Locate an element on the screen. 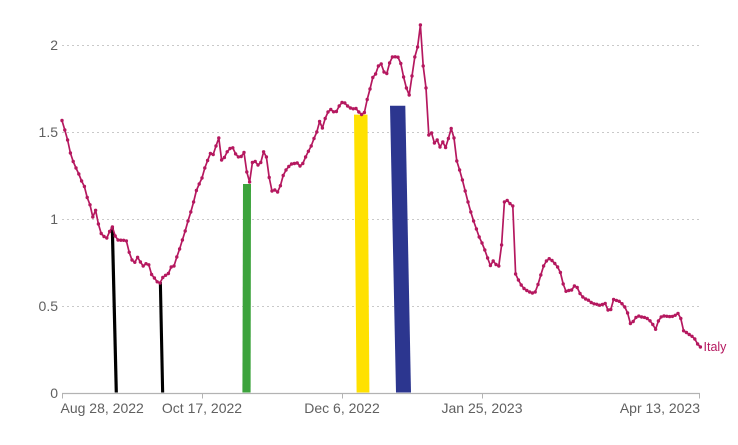 The width and height of the screenshot is (738, 445). svg-text: 2 is located at coordinates (54, 45).